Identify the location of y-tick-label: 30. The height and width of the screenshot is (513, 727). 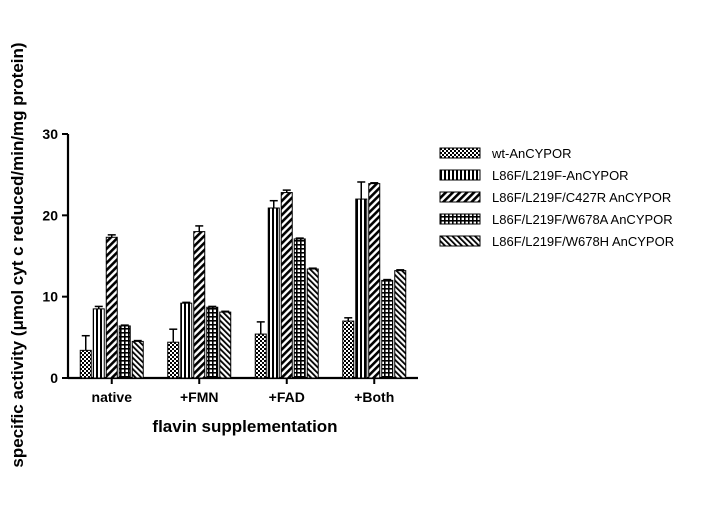
(50, 134).